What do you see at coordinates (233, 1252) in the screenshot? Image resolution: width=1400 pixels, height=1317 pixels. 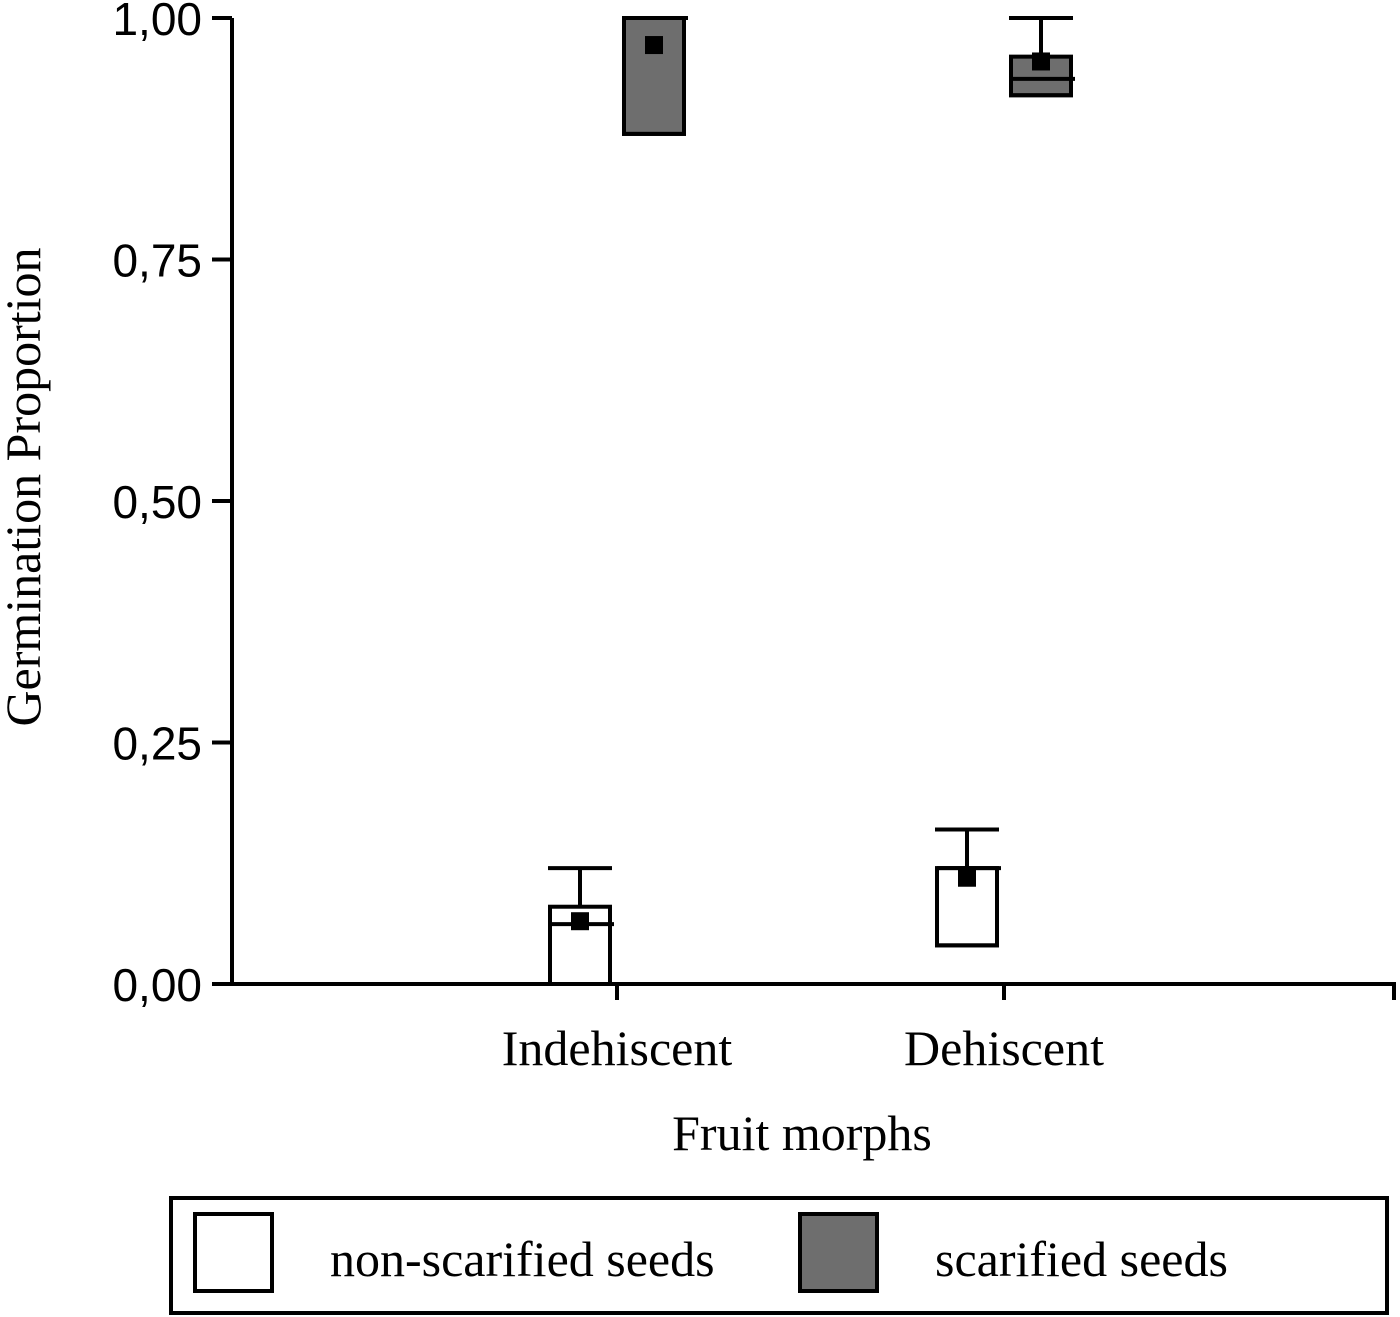 I see `legend-swatch-non-scarified` at bounding box center [233, 1252].